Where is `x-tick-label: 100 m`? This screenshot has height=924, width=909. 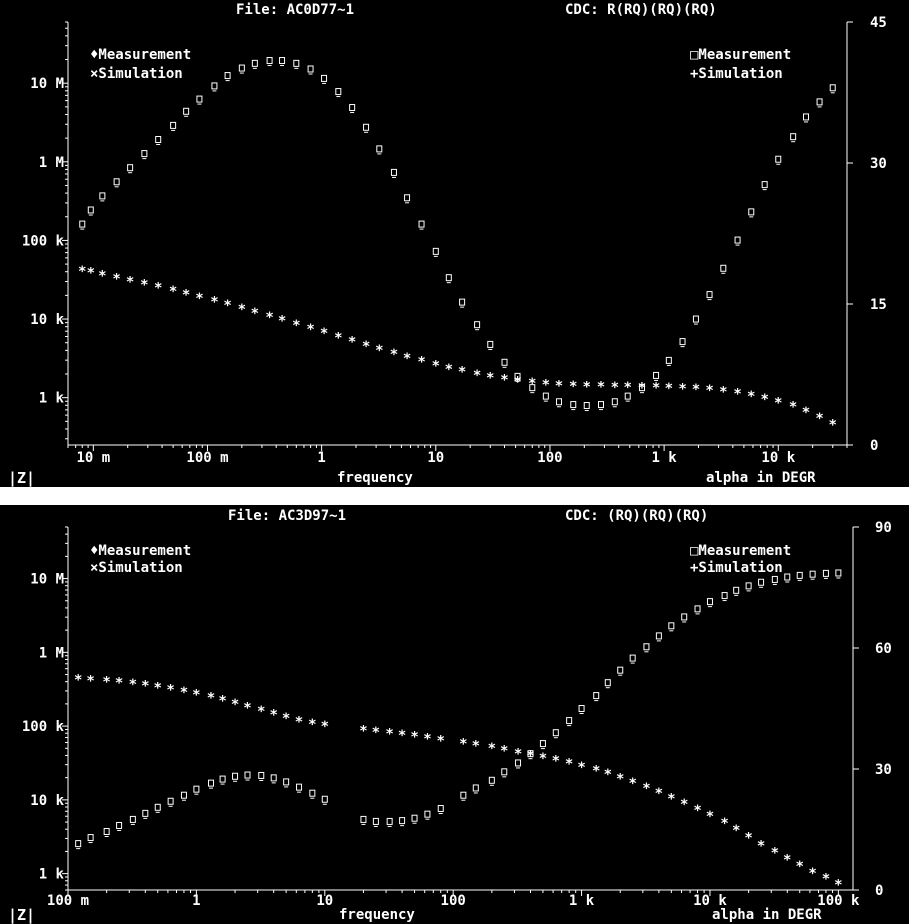
x-tick-label: 100 m is located at coordinates (207, 458).